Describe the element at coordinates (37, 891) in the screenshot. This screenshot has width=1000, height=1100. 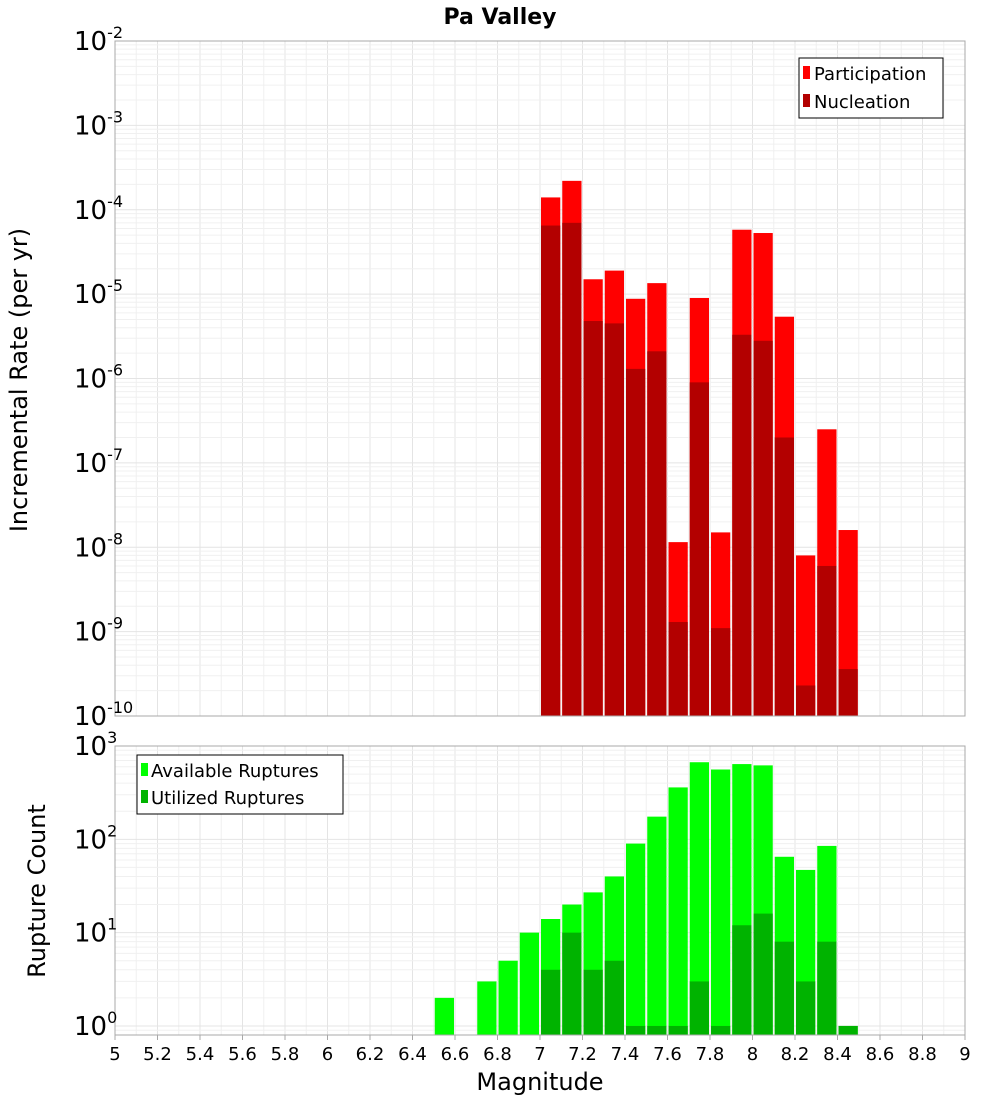
I see `count-y-axis-label: Rupture Count` at that location.